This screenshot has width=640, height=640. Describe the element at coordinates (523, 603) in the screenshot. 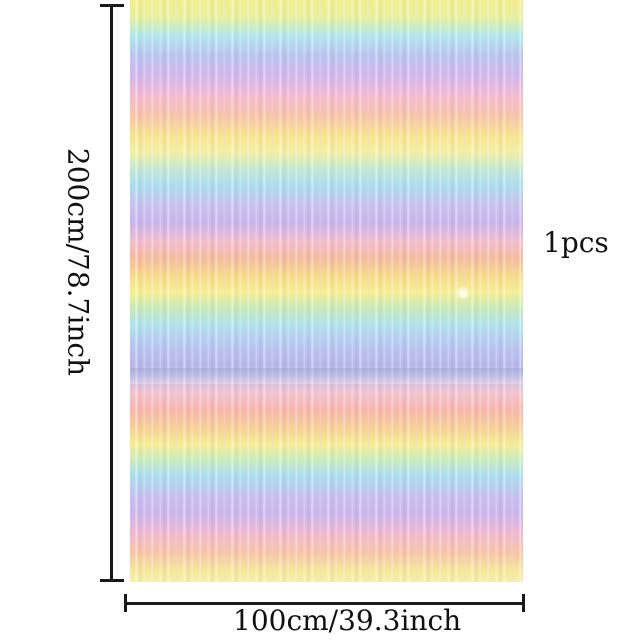

I see `width-dimension-cap-right` at that location.